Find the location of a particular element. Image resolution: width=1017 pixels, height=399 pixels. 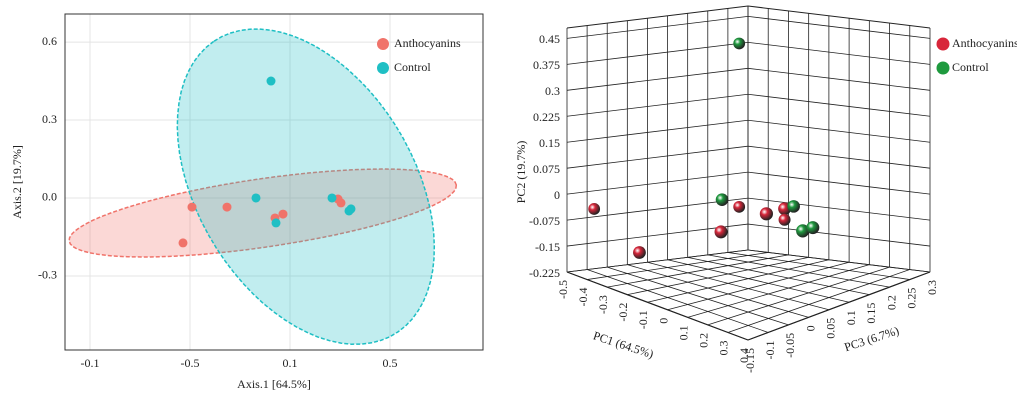

z-tick-label: 0.1 is located at coordinates (851, 317).